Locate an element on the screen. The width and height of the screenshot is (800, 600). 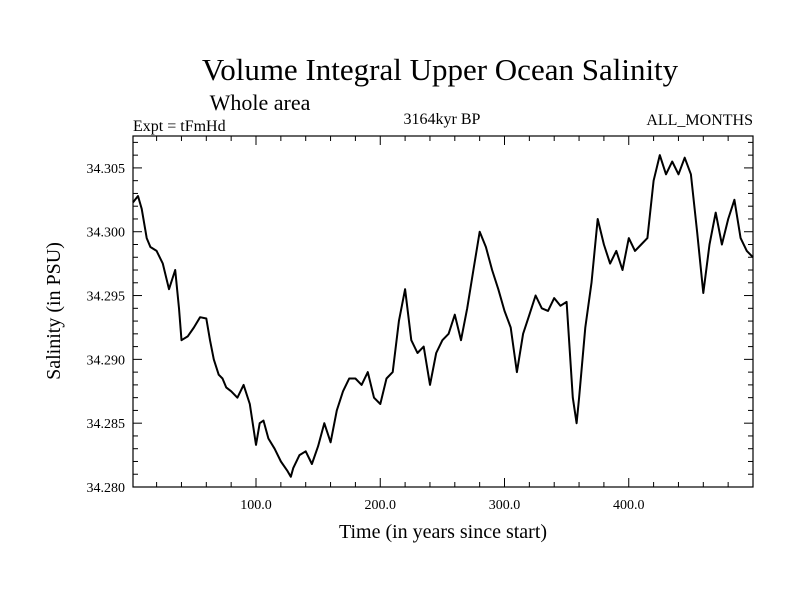
months-label: ALL_MONTHS is located at coordinates (699, 120).